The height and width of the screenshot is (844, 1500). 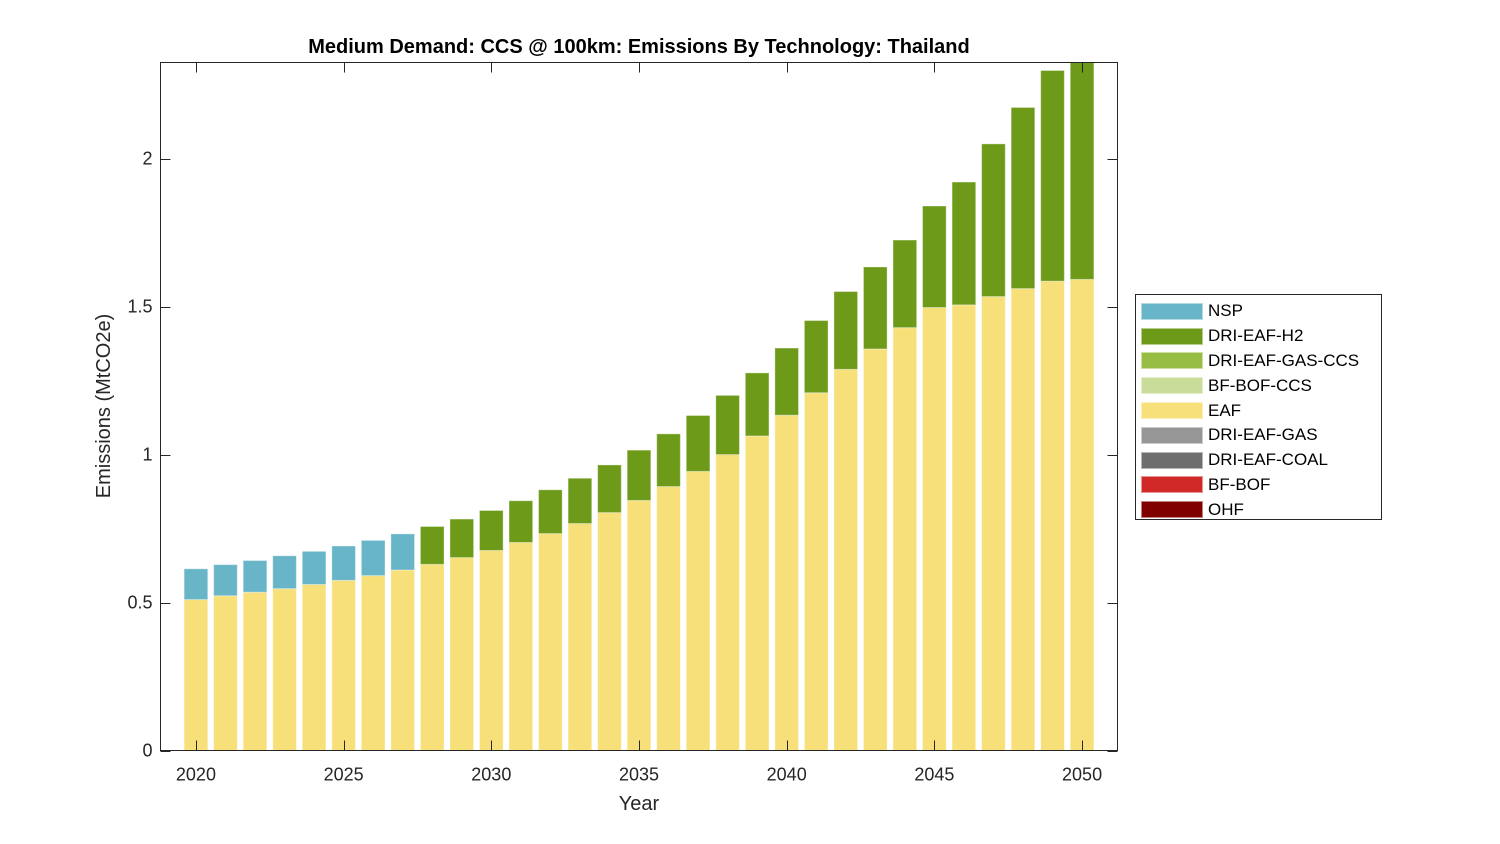 I want to click on y-tick-label-0: 0, so click(x=147, y=751).